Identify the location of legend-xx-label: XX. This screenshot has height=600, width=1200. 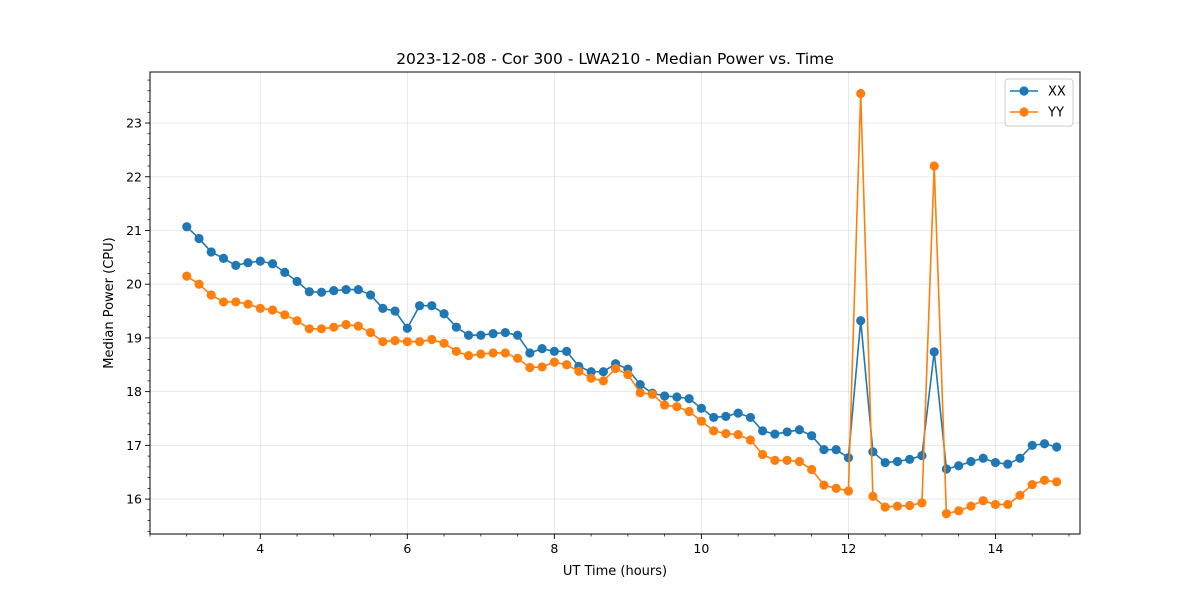
(1057, 92).